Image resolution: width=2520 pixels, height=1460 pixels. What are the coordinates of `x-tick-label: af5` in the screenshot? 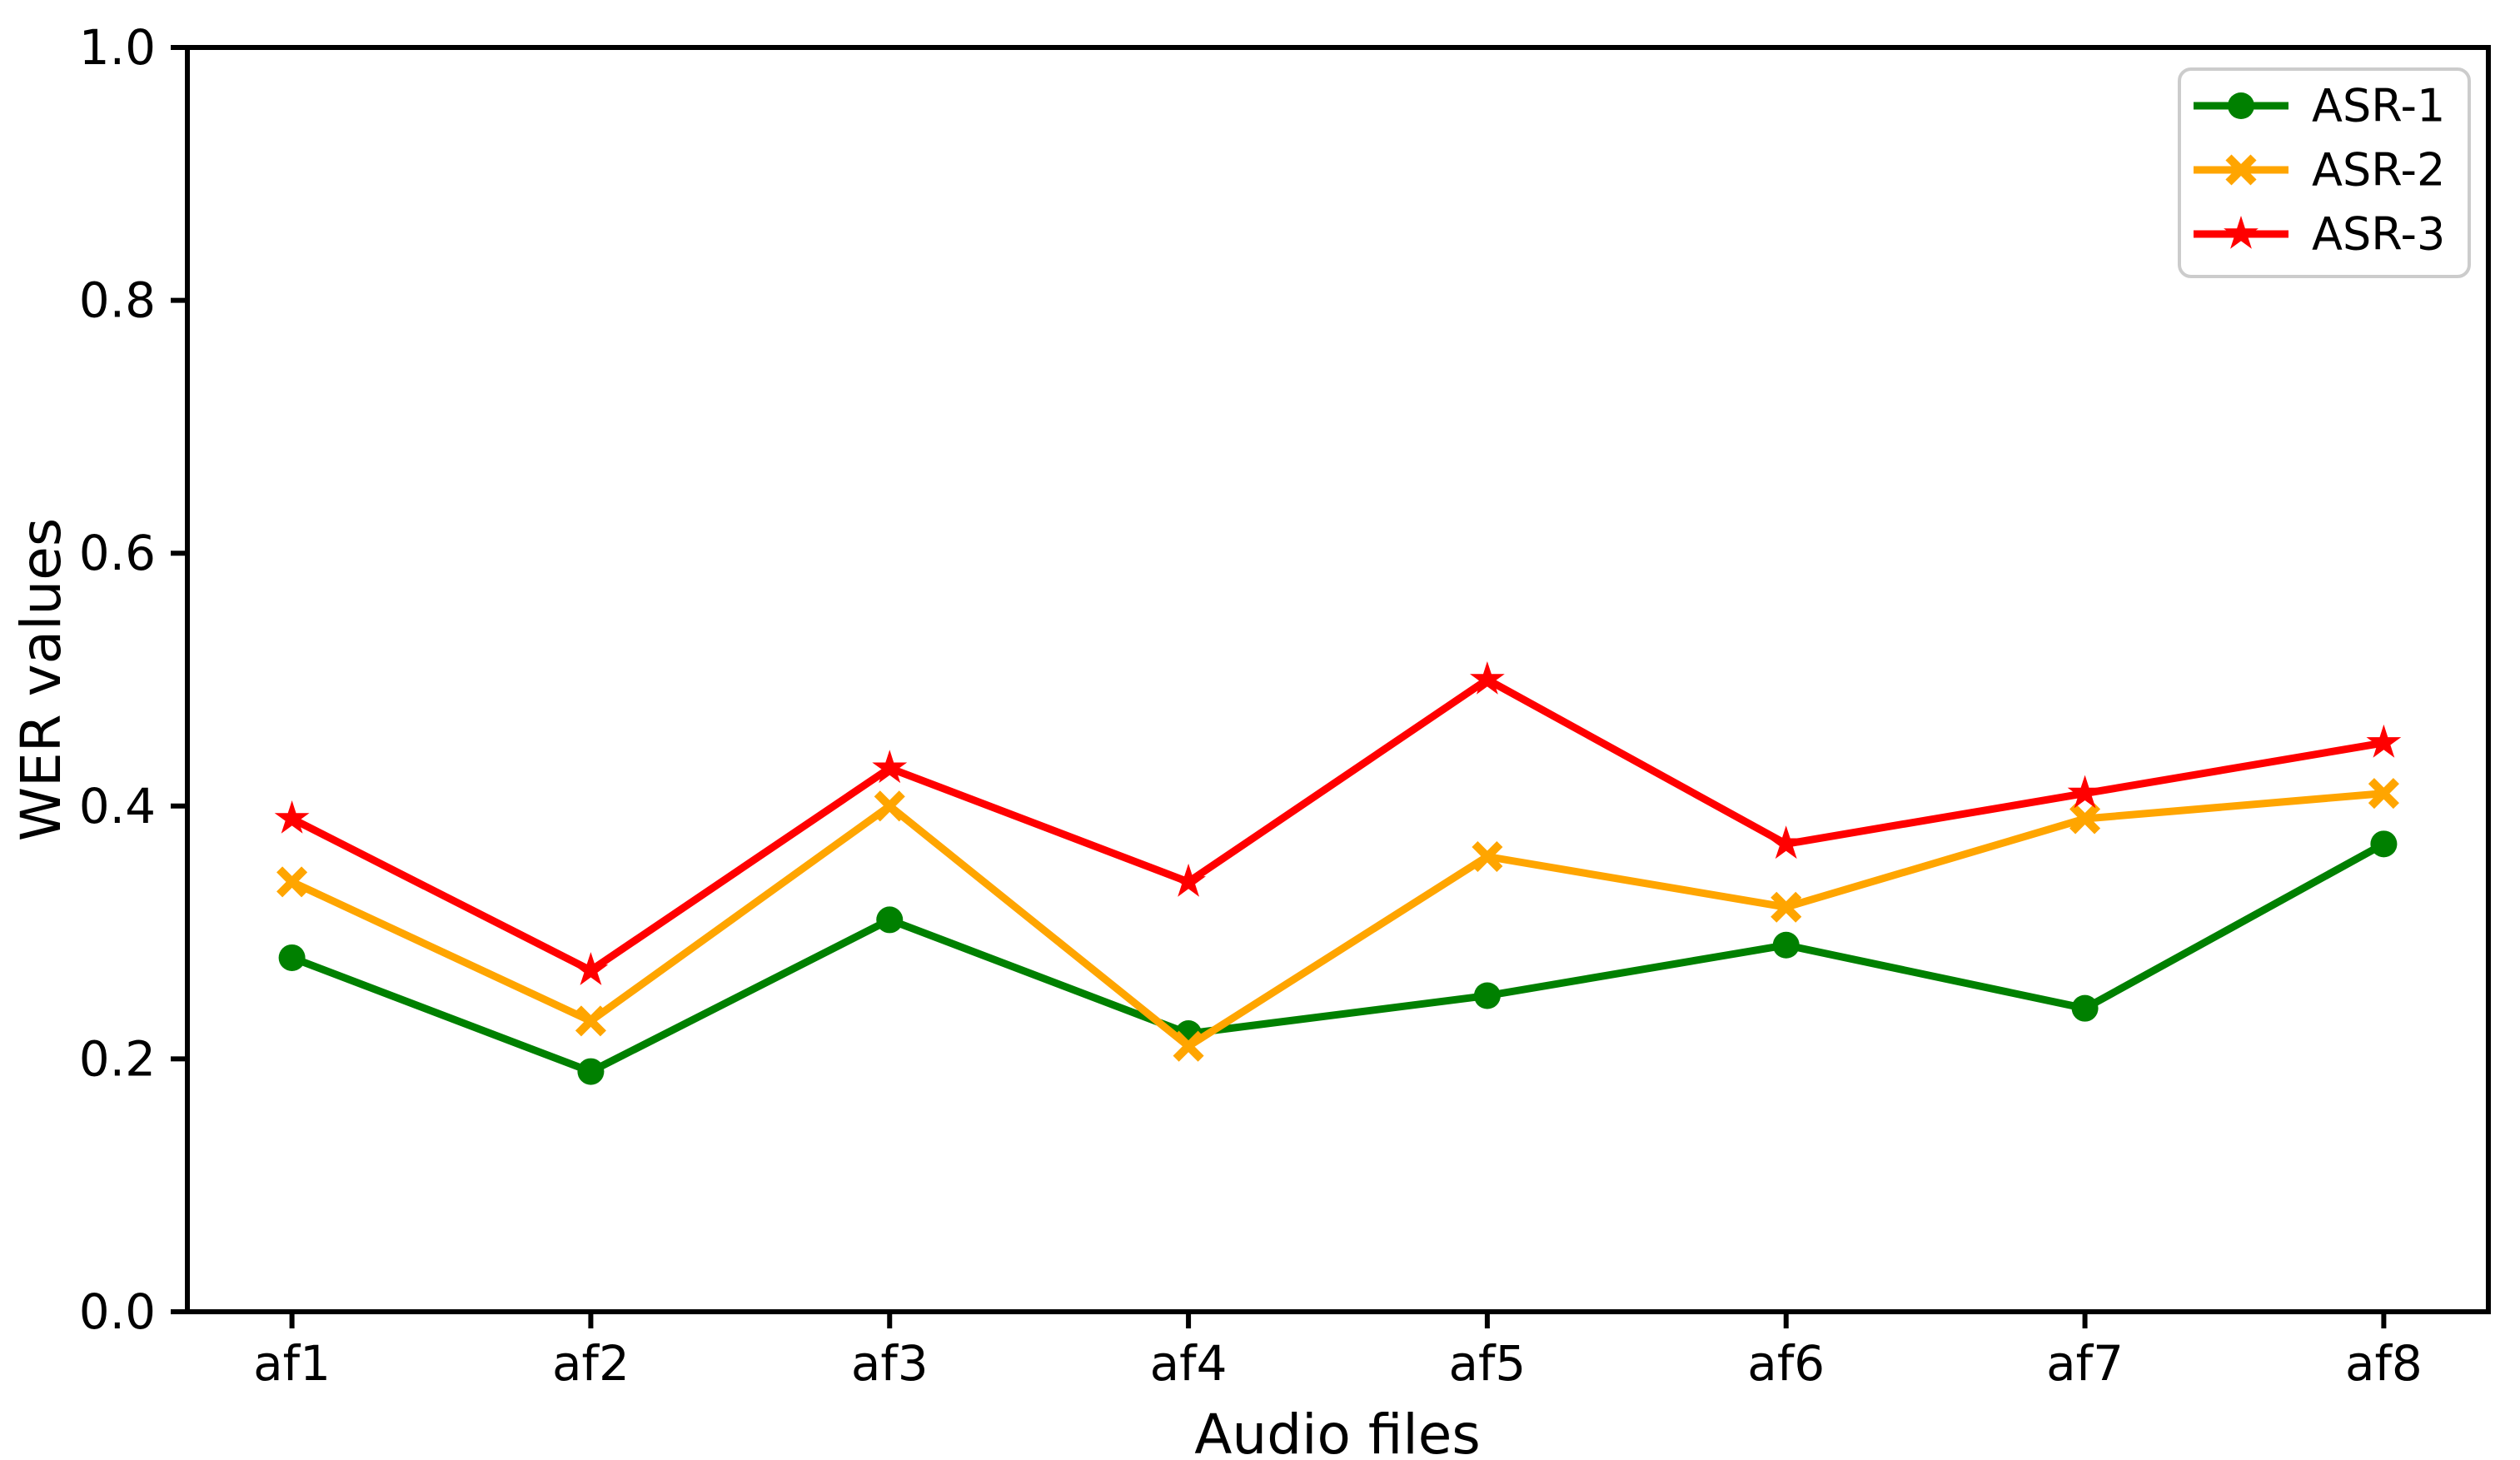 It's located at (1487, 1363).